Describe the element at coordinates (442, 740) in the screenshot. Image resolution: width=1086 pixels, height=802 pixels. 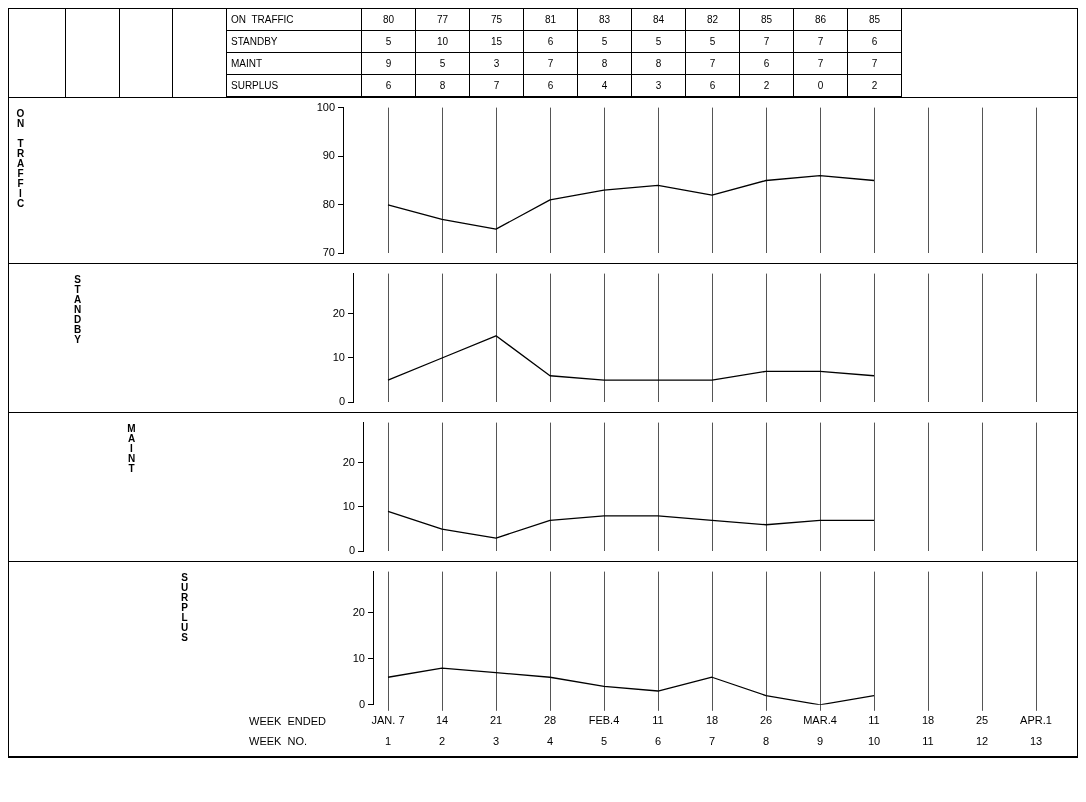
I see `x2-tick-label: 2` at that location.